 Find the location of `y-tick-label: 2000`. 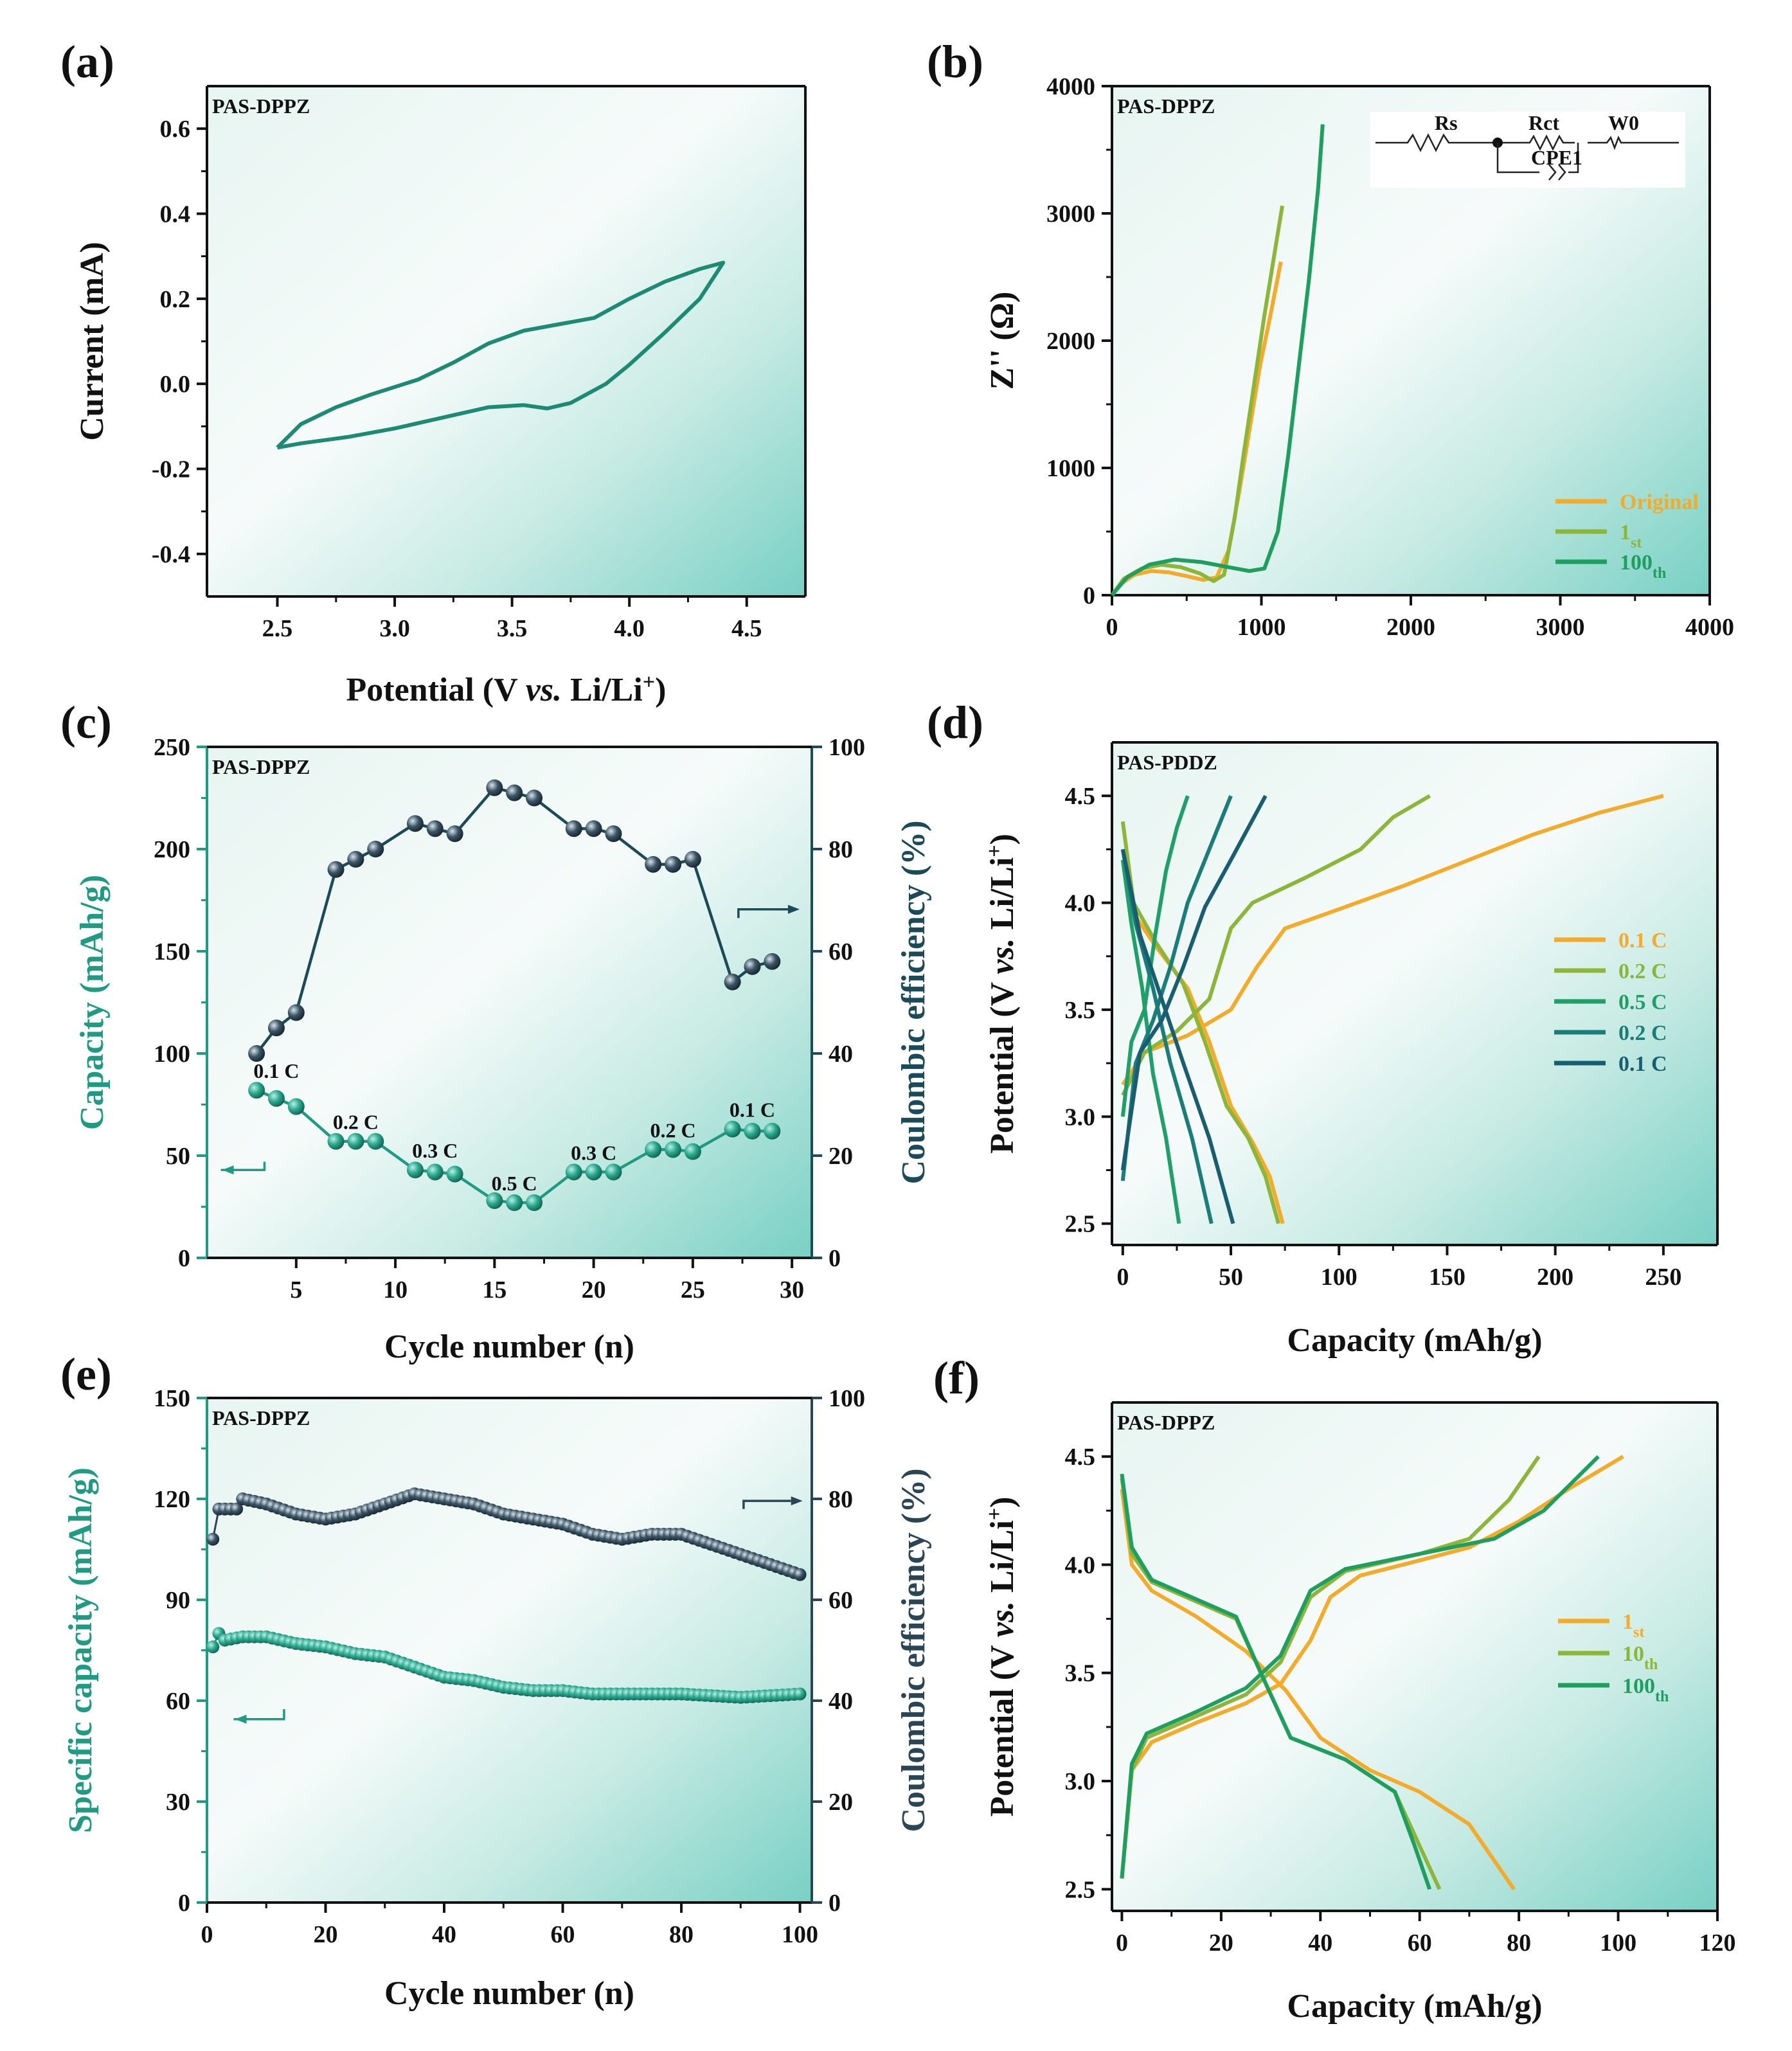

y-tick-label: 2000 is located at coordinates (1070, 342).